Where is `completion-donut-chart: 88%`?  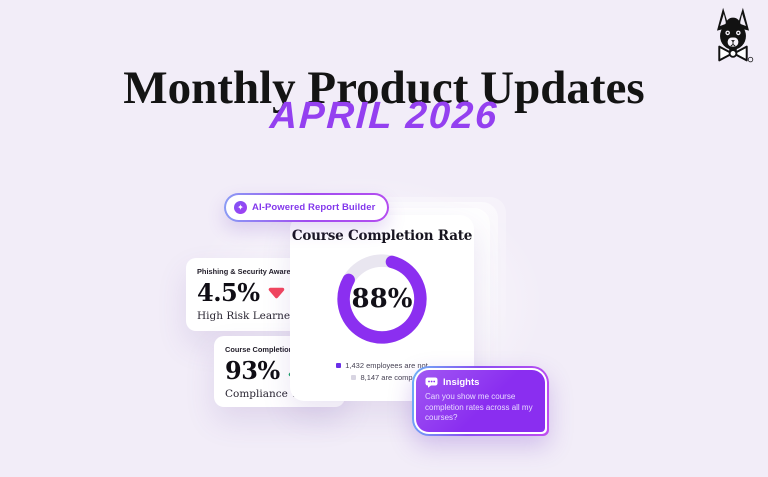 completion-donut-chart: 88% is located at coordinates (382, 299).